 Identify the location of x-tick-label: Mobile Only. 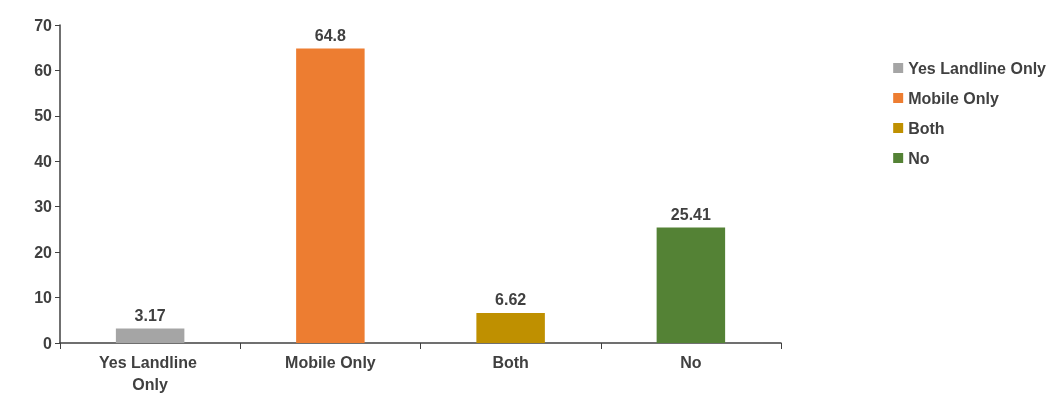
(330, 362).